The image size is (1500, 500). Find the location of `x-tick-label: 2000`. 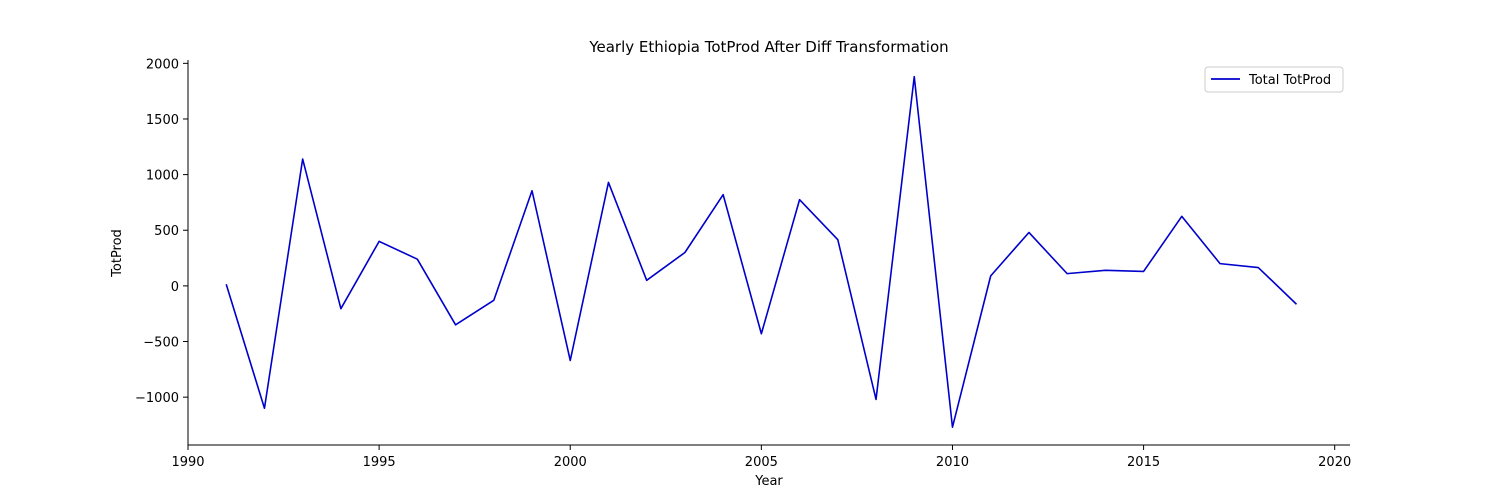

x-tick-label: 2000 is located at coordinates (570, 462).